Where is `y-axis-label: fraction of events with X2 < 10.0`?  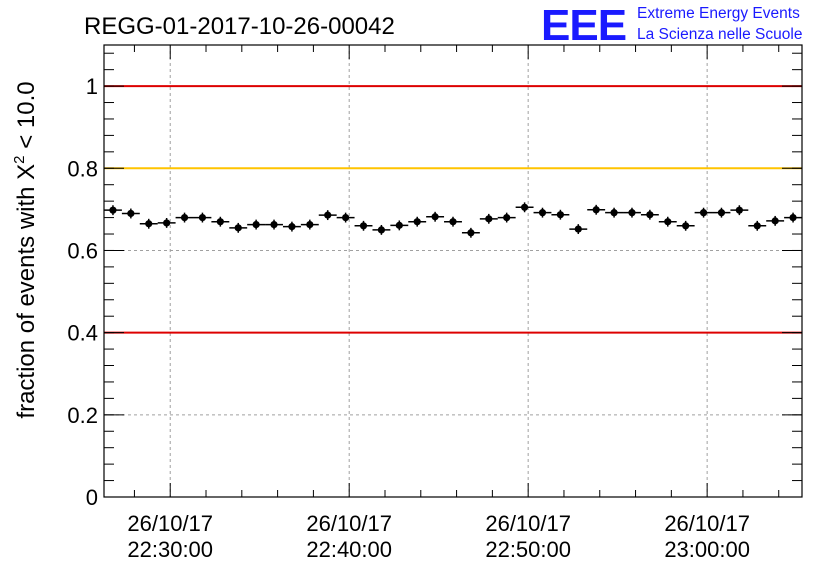 y-axis-label: fraction of events with X2 < 10.0 is located at coordinates (25, 249).